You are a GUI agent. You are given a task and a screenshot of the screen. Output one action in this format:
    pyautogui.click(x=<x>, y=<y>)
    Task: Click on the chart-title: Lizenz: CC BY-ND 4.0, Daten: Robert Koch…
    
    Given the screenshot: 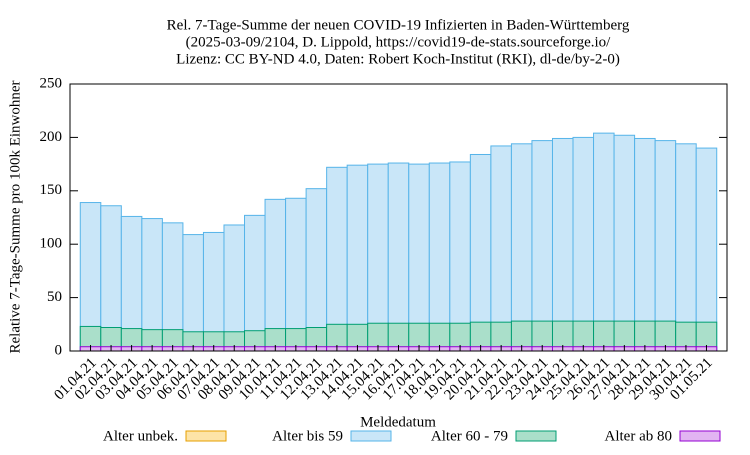 What is the action you would take?
    pyautogui.click(x=398, y=59)
    